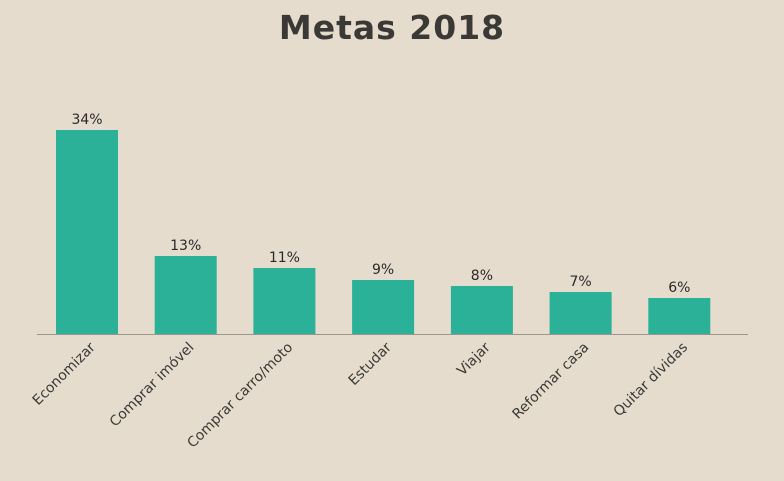 This screenshot has height=481, width=784. What do you see at coordinates (679, 288) in the screenshot?
I see `data-label: 6%` at bounding box center [679, 288].